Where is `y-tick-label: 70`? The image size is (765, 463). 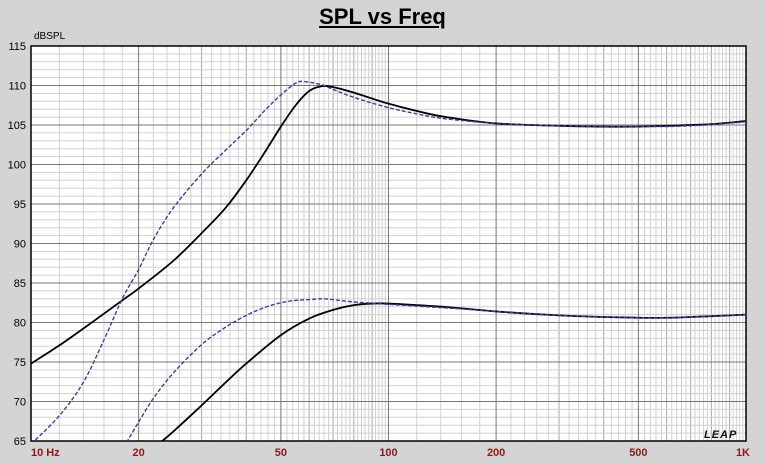 y-tick-label: 70 is located at coordinates (20, 403).